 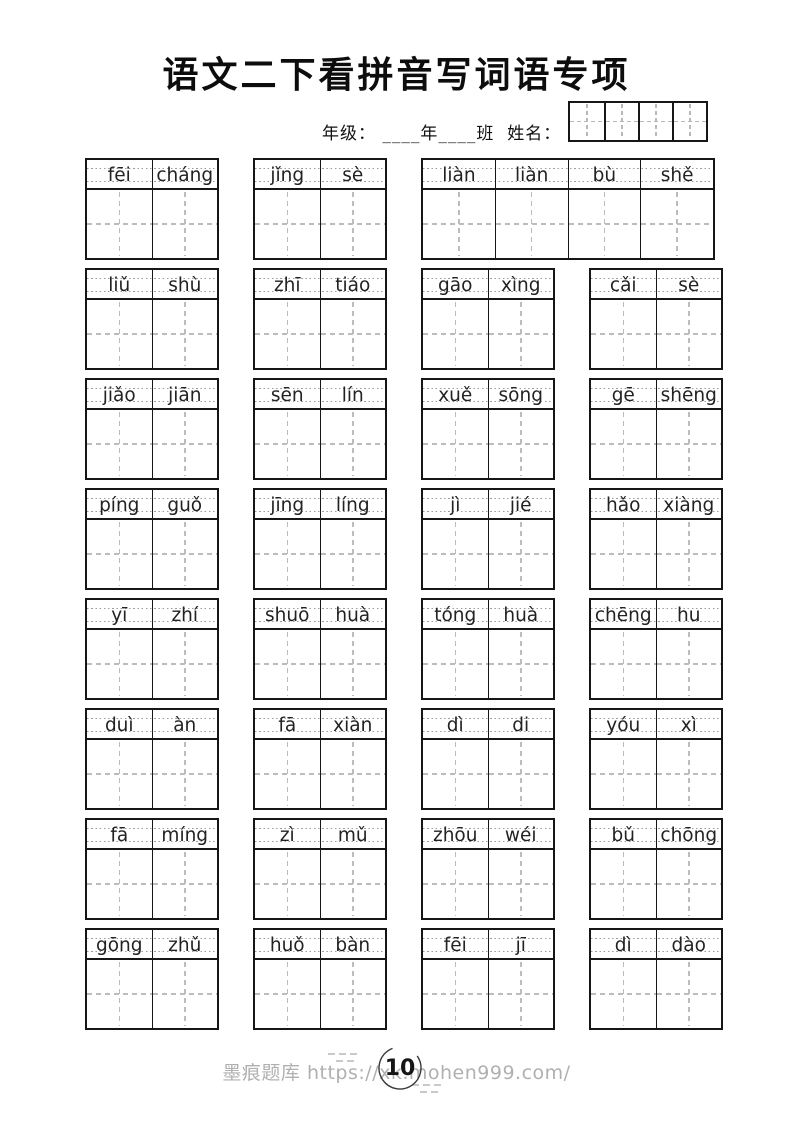 What do you see at coordinates (405, 319) in the screenshot?
I see `word-row: liǔ shù zhī tiáo gāo xìng cǎi sè` at bounding box center [405, 319].